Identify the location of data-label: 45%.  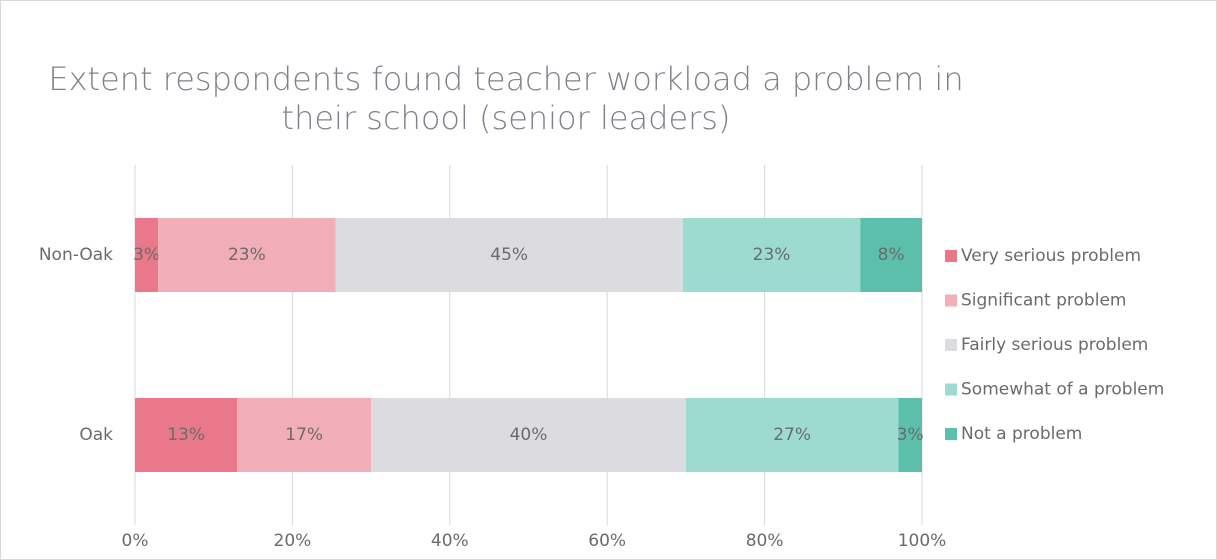
(509, 255).